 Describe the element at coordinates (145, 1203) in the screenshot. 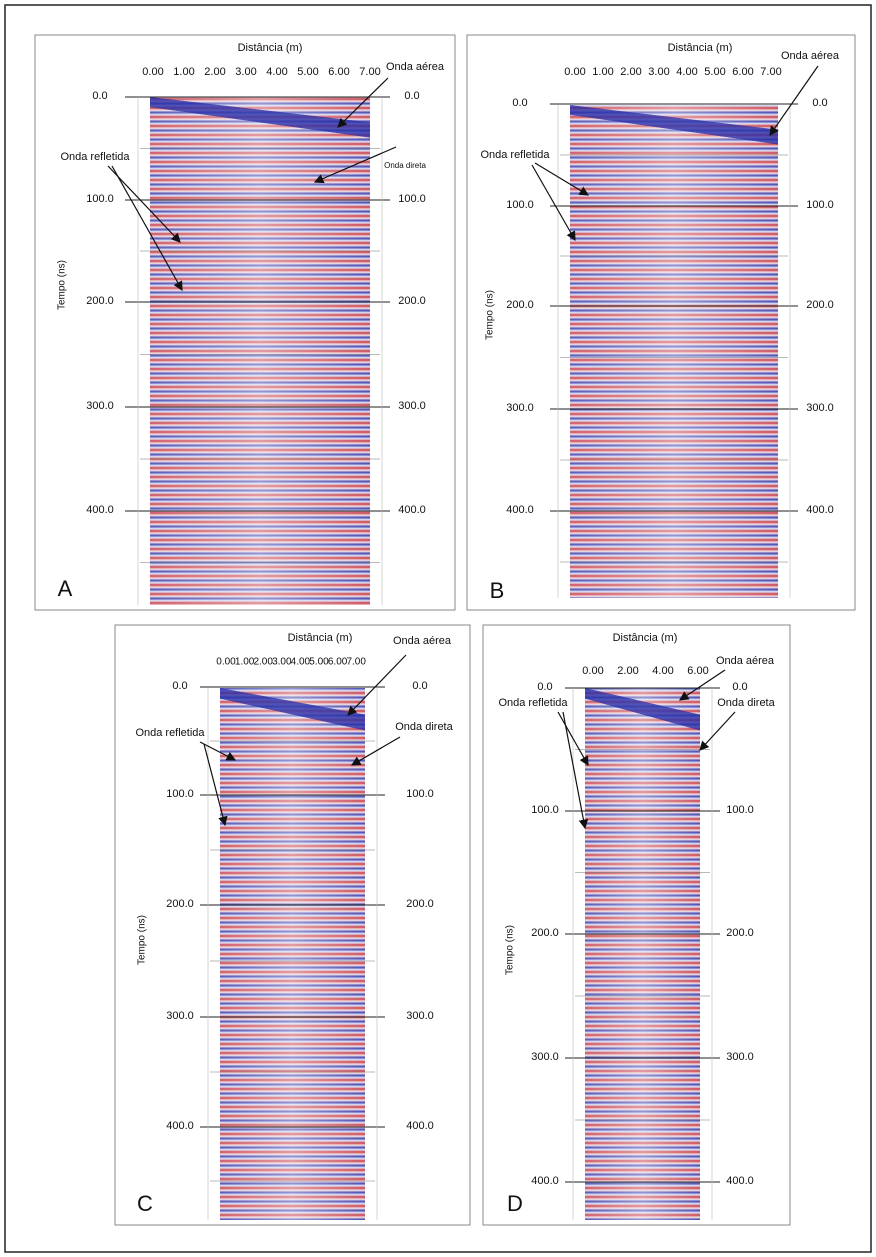

I see `panel-letter: C` at that location.